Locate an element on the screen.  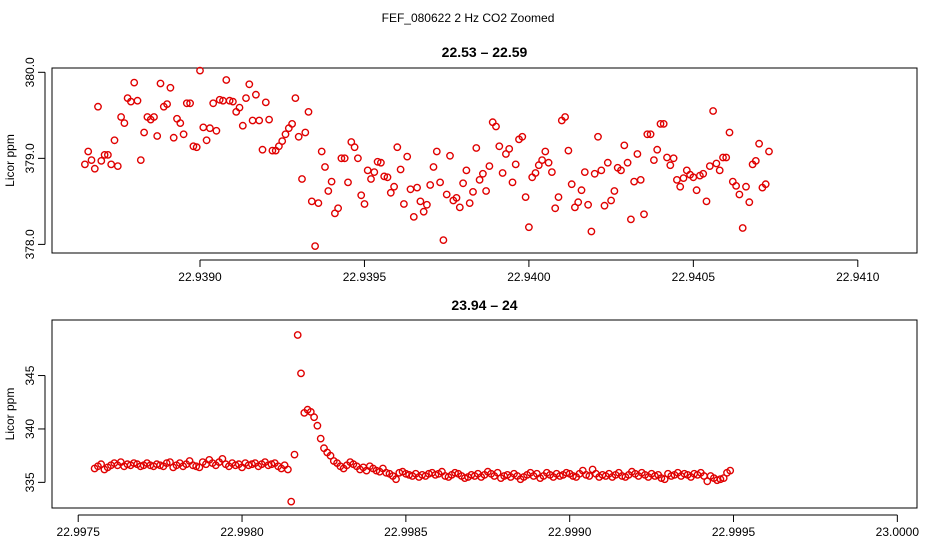
x-tick-label: 22.9390 is located at coordinates (200, 277).